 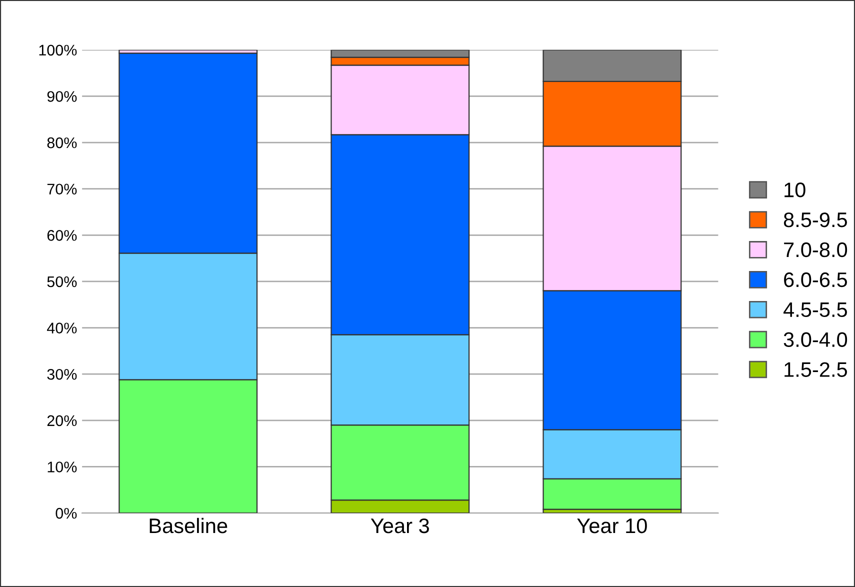 What do you see at coordinates (795, 190) in the screenshot?
I see `legend-label: 10` at bounding box center [795, 190].